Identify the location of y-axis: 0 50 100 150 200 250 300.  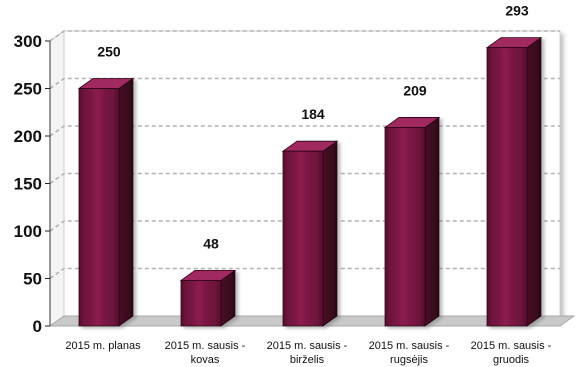
(32, 184).